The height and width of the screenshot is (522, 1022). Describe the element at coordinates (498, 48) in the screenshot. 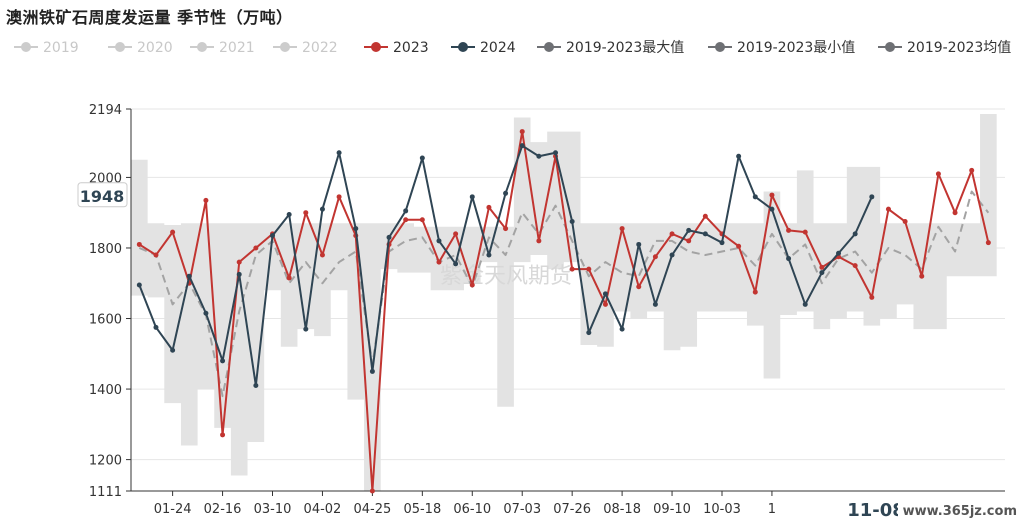

I see `legend-item-2024: 2024` at that location.